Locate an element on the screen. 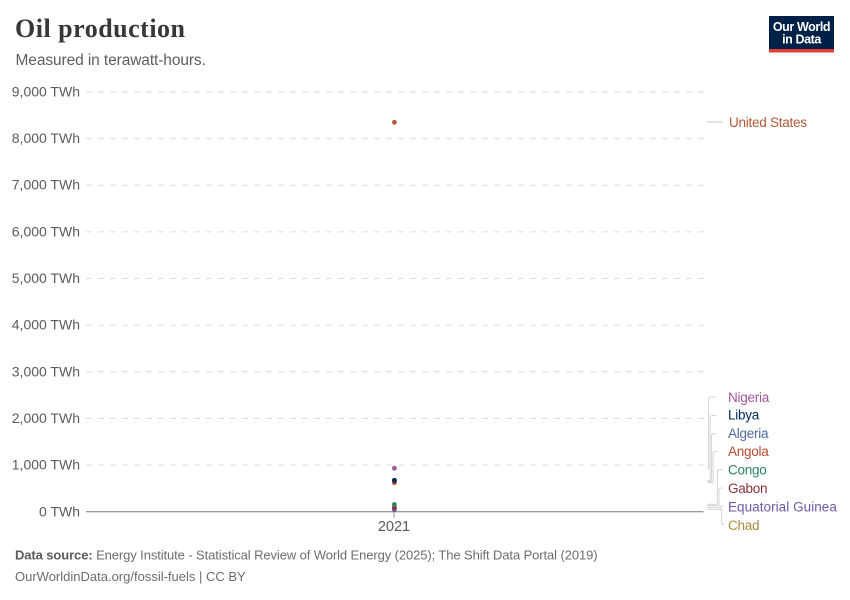  svg-text: Angola is located at coordinates (748, 451).